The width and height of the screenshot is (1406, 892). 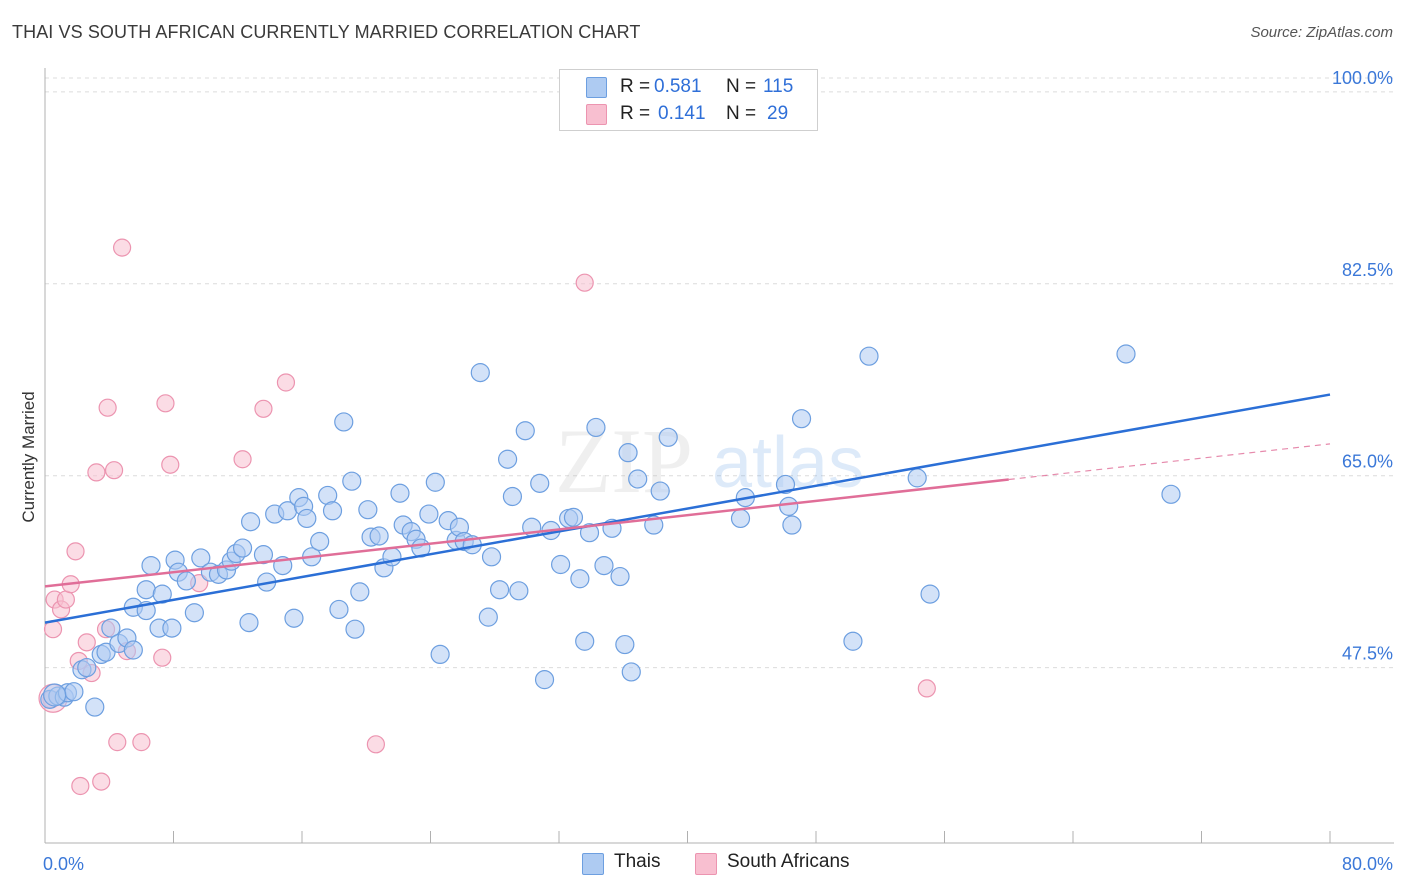 What do you see at coordinates (706, 864) in the screenshot?
I see `south-africans-legend-swatch` at bounding box center [706, 864].